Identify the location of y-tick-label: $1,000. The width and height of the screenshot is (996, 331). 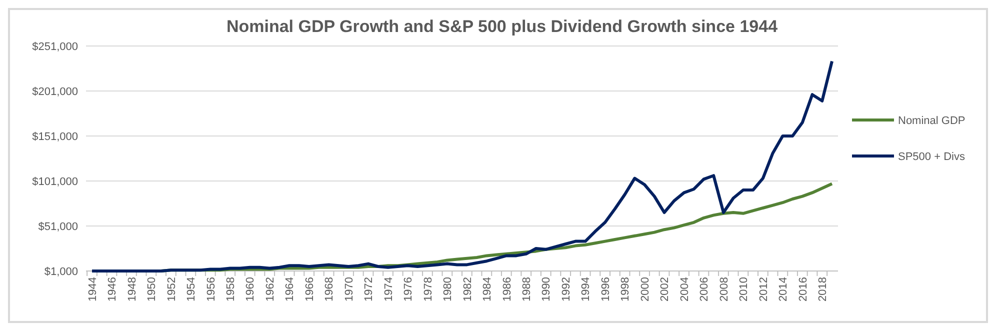
(61, 272).